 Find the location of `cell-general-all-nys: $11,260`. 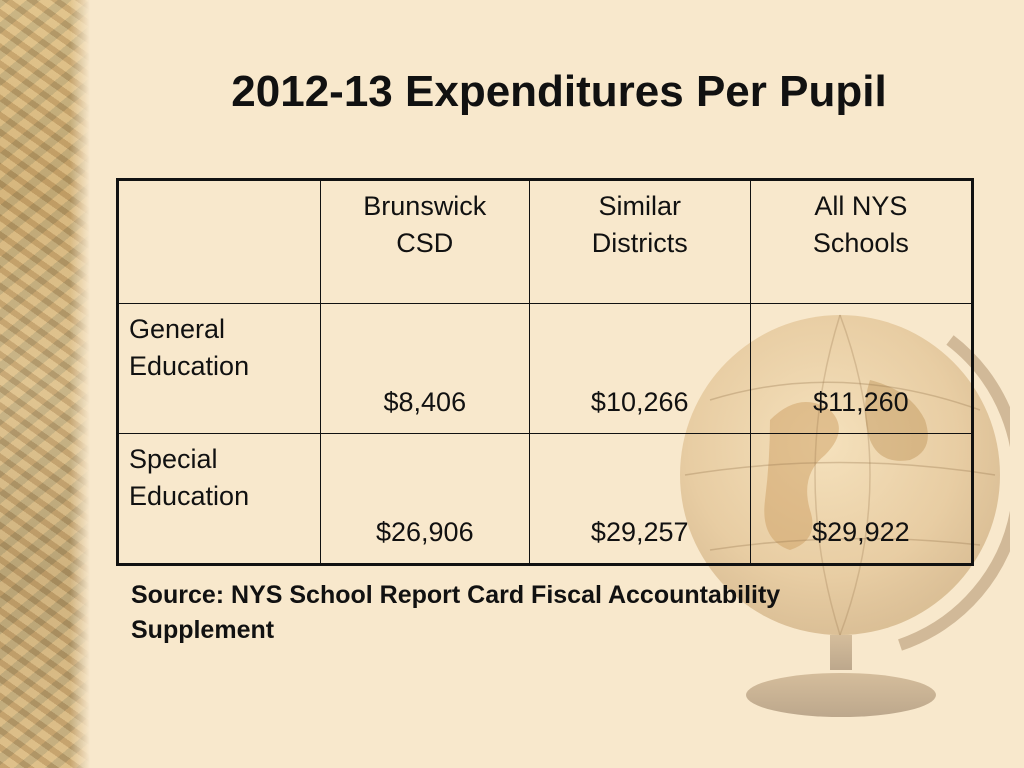

cell-general-all-nys: $11,260 is located at coordinates (861, 368).